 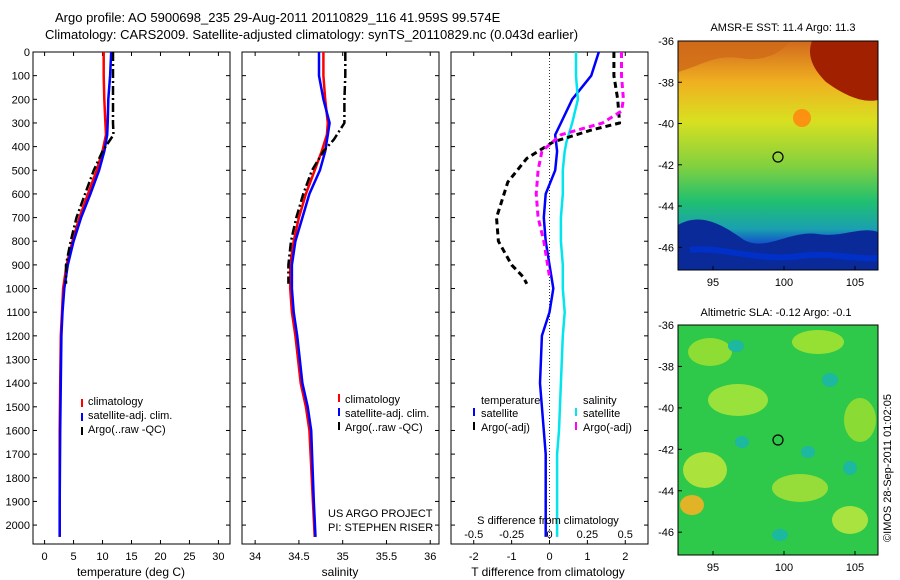 I want to click on credit-line2: PI: STEPHEN RISER, so click(x=380, y=528).